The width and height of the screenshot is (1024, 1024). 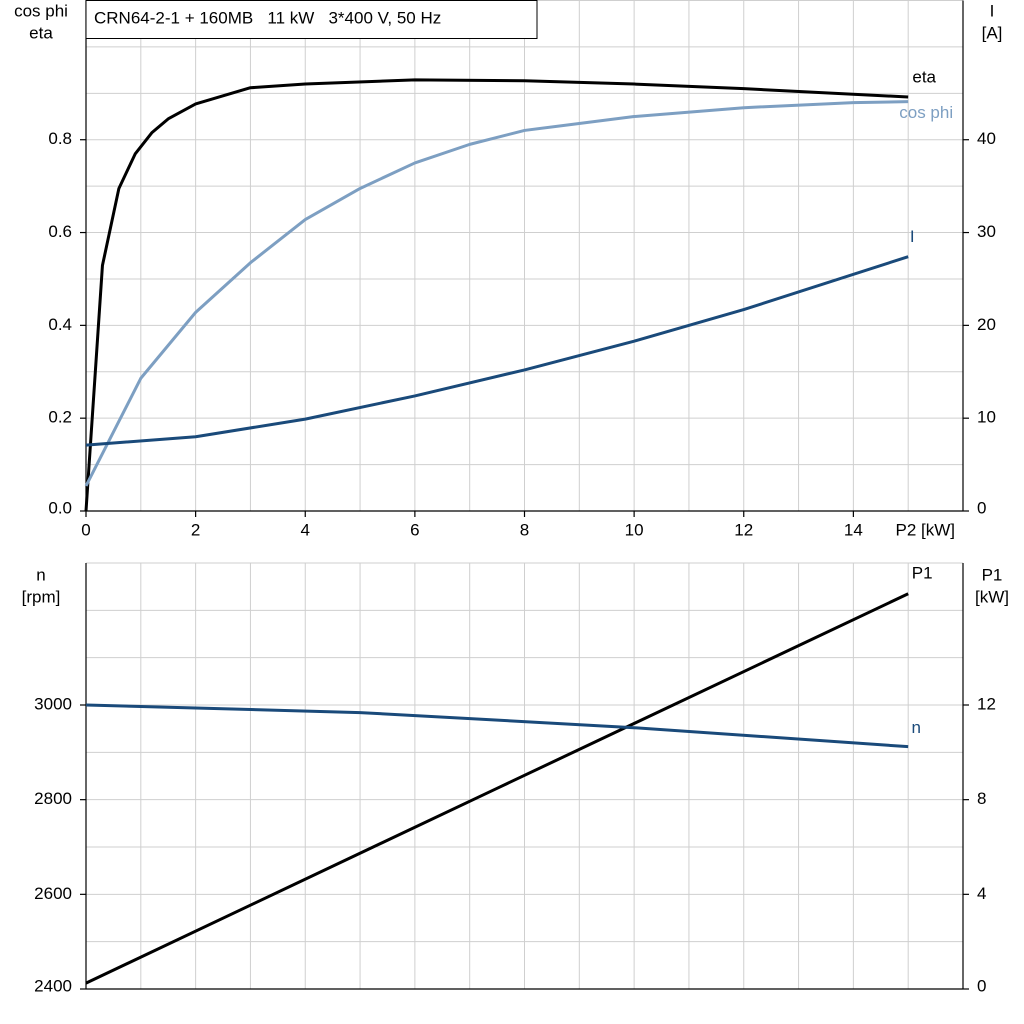 What do you see at coordinates (986, 138) in the screenshot?
I see `y2-tick-label: 40` at bounding box center [986, 138].